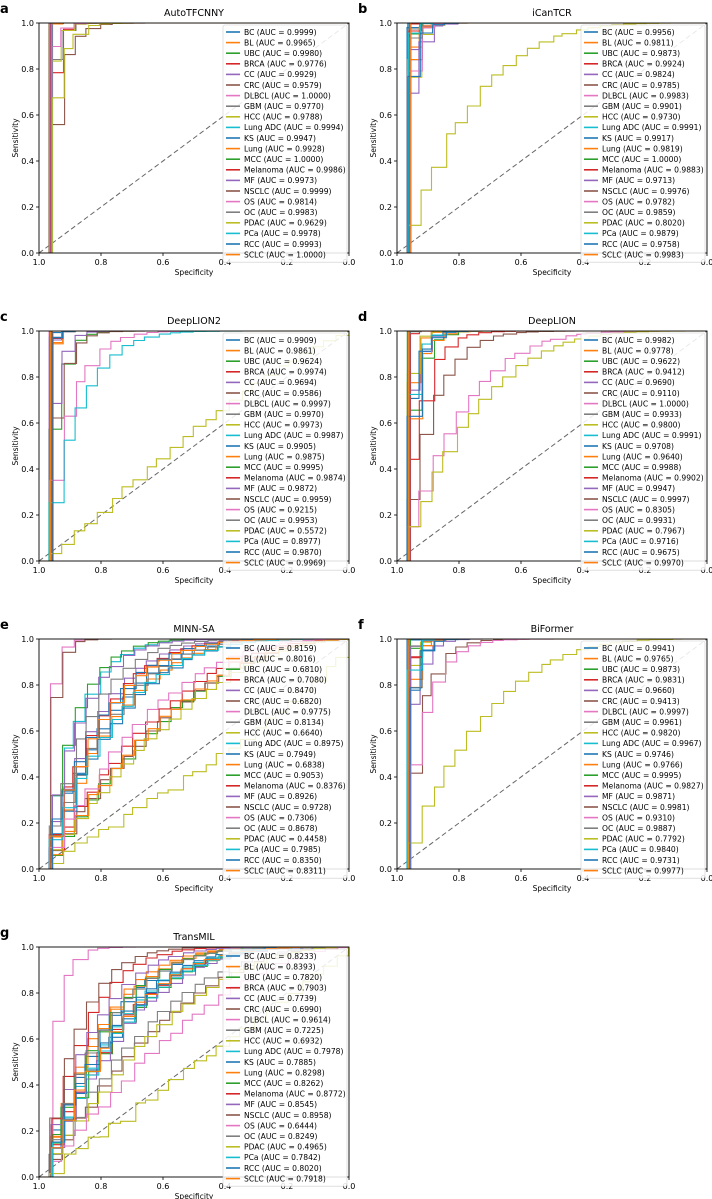 The image size is (712, 1199). I want to click on legend-entry: Melanoma (AUC = 0.9827), so click(653, 786).